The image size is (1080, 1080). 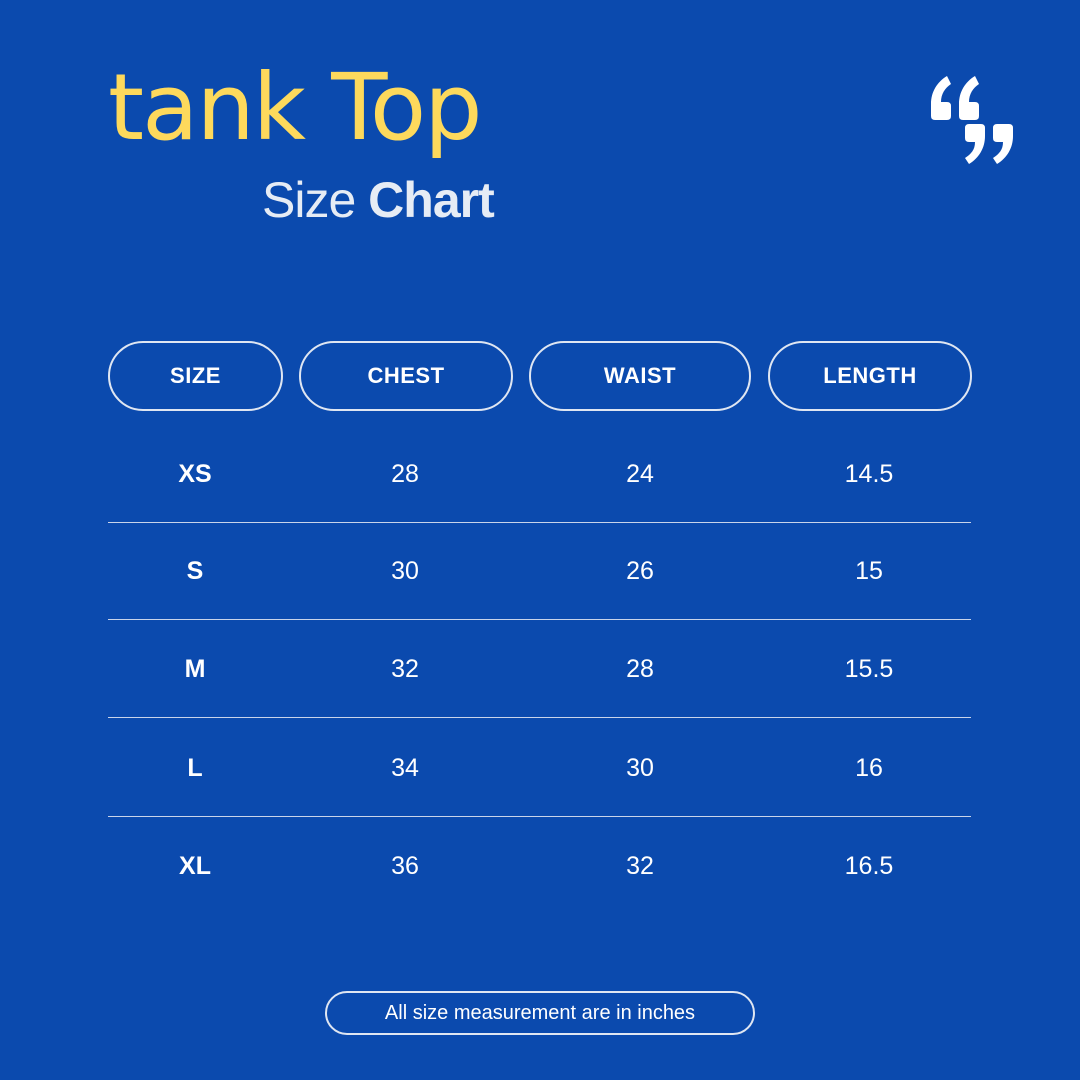 I want to click on measurement-cell: 15.5, so click(x=869, y=668).